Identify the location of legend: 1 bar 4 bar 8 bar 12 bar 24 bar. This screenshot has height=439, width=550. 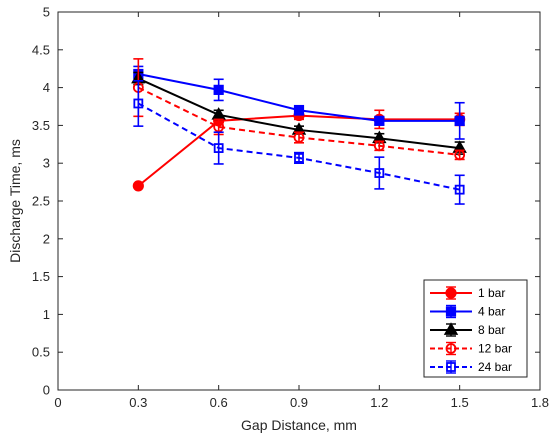
(475, 328).